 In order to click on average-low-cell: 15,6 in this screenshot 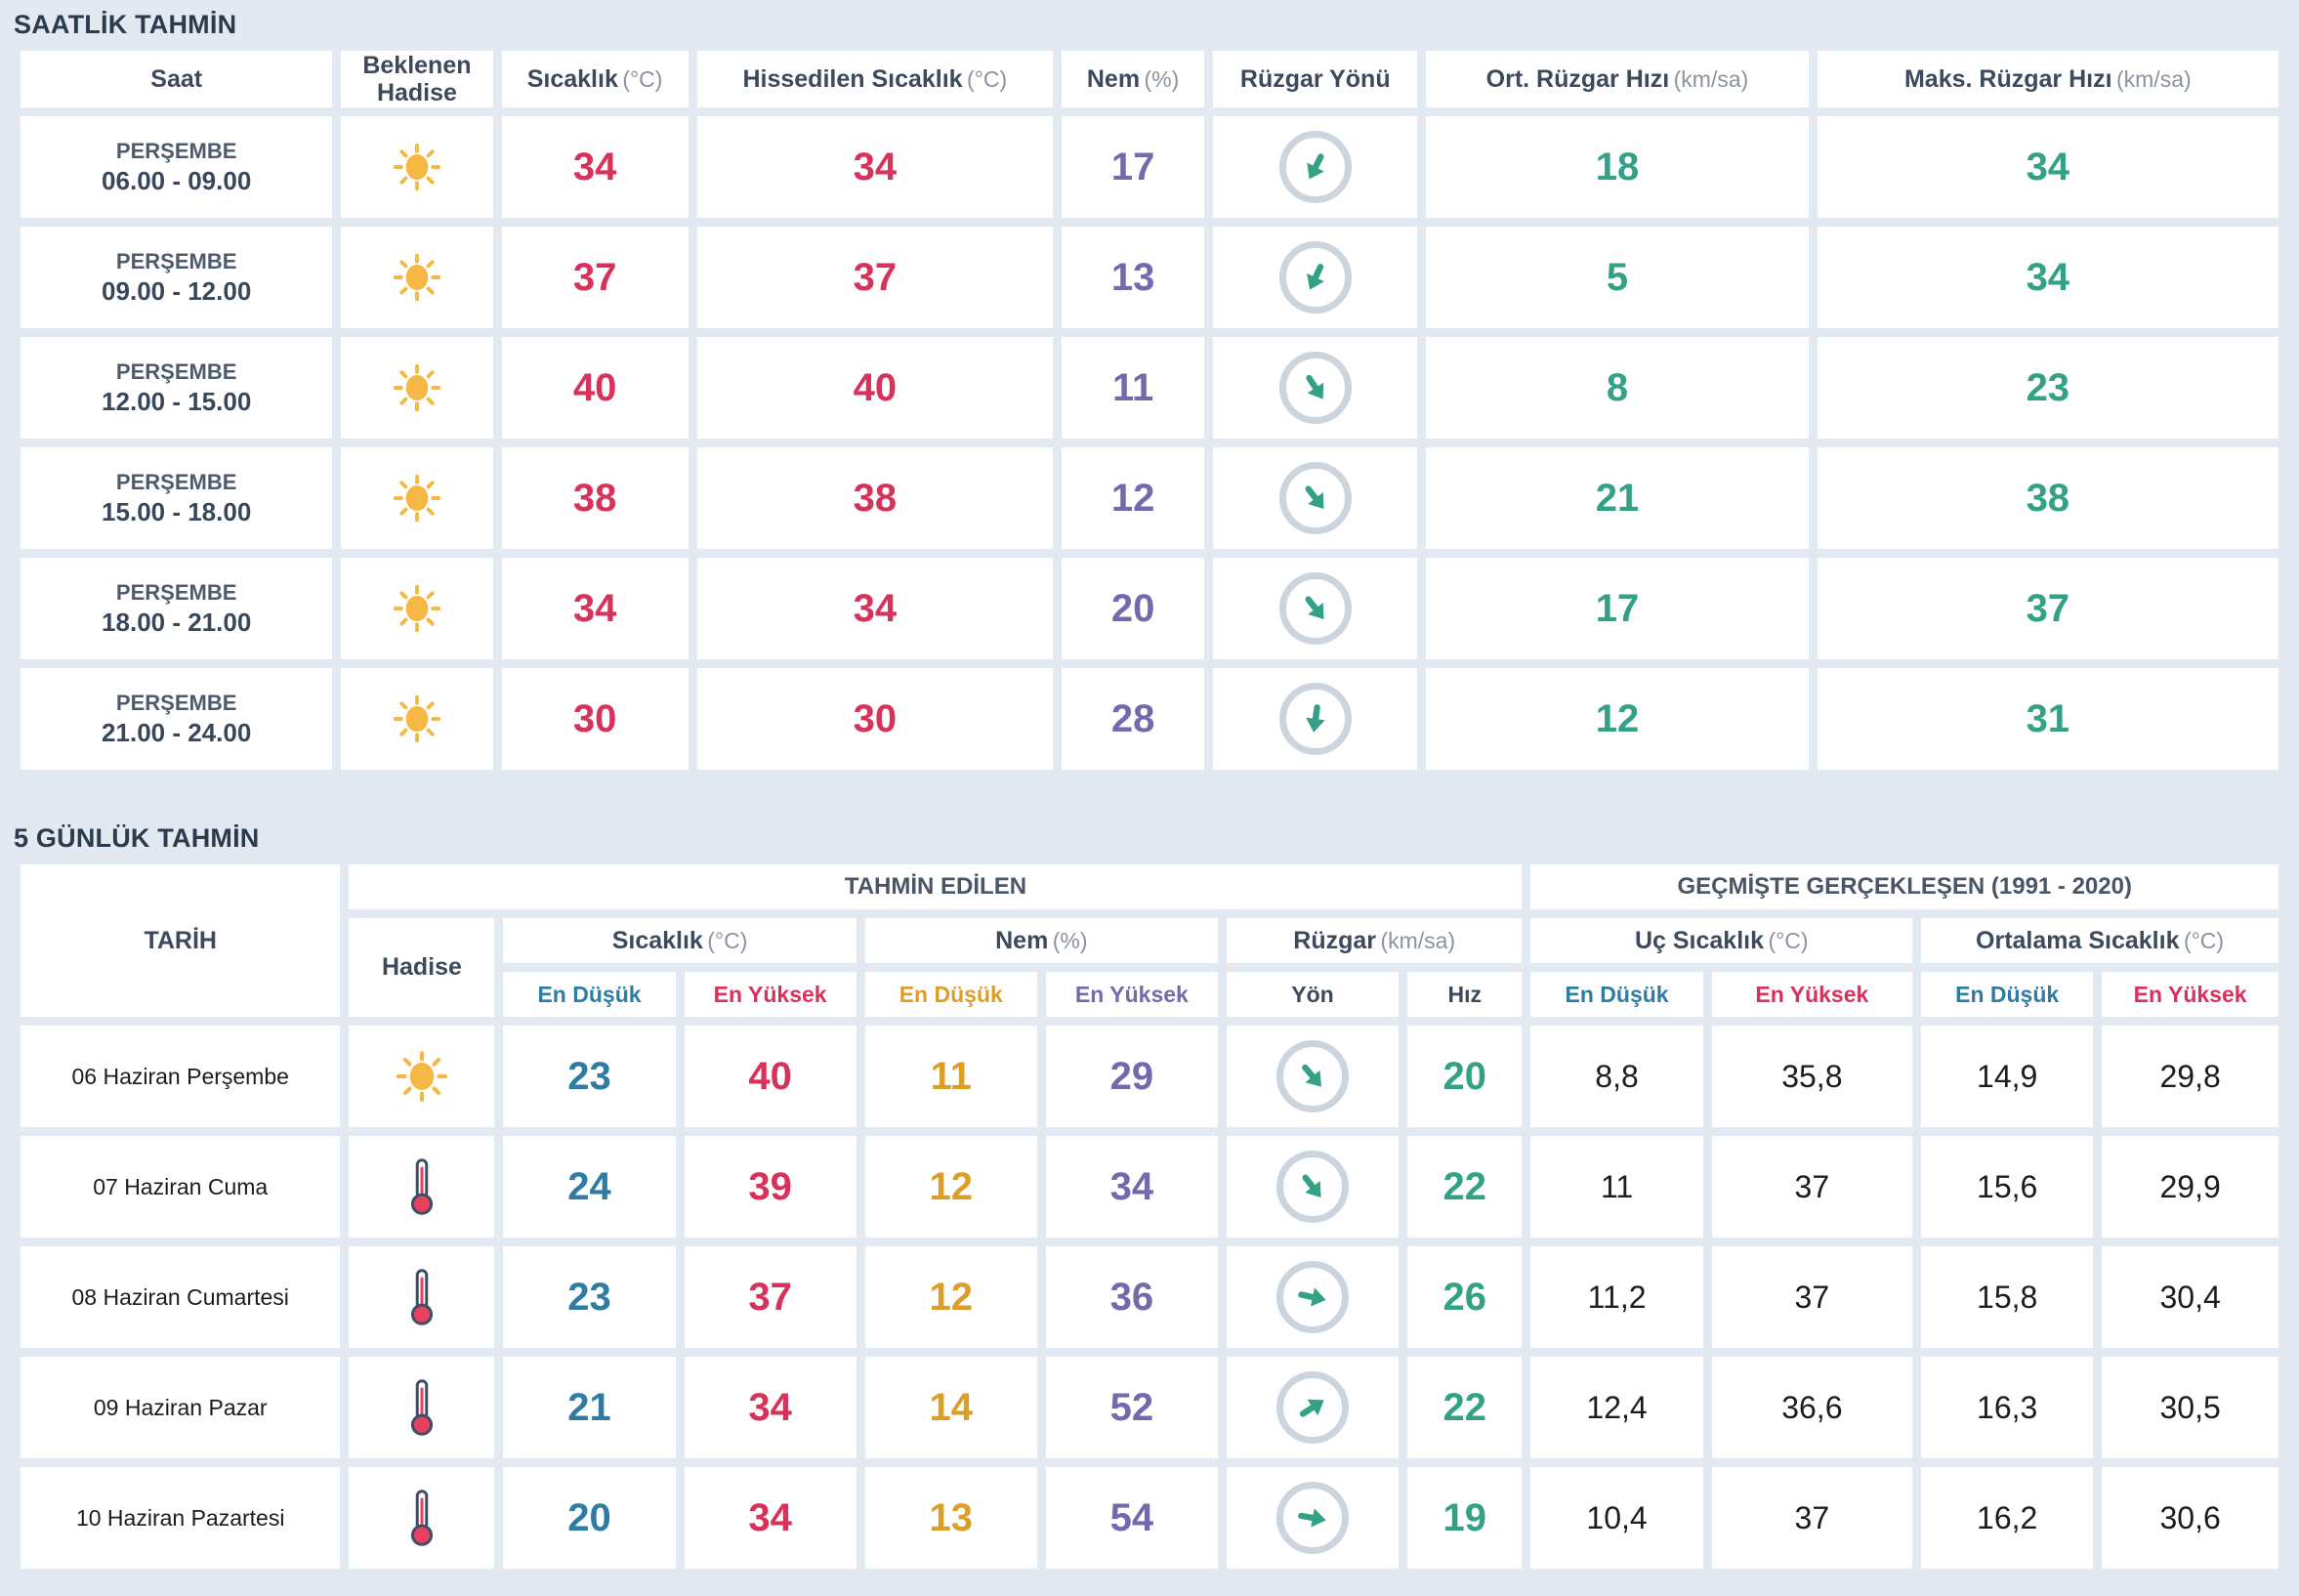, I will do `click(2008, 1187)`.